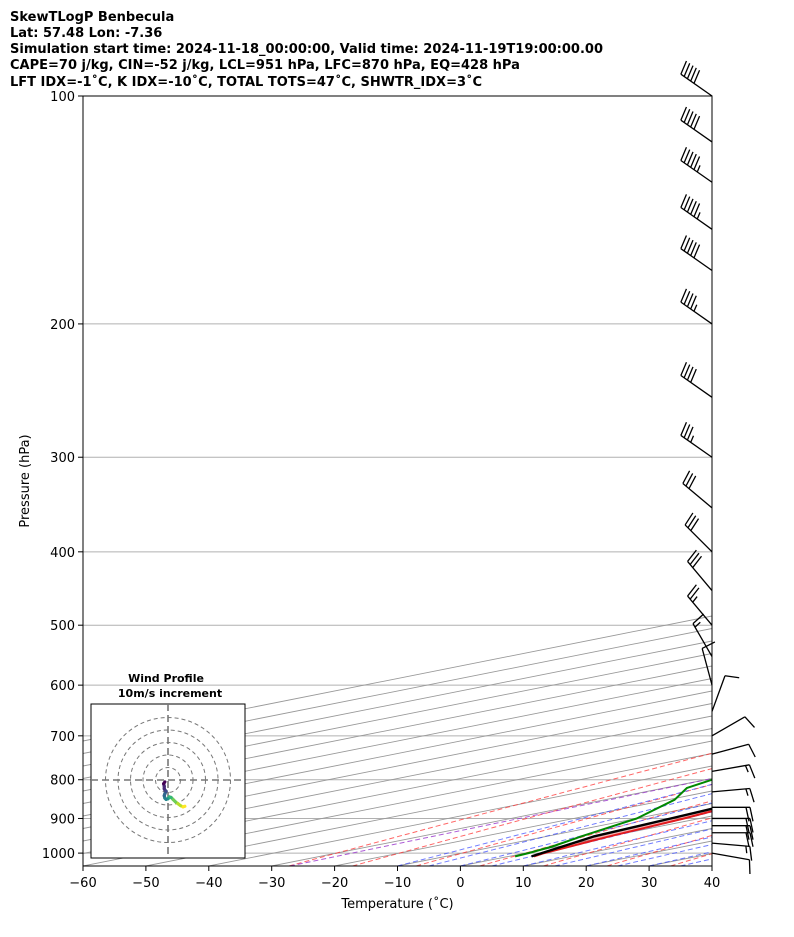 This screenshot has height=937, width=794. What do you see at coordinates (145, 883) in the screenshot?
I see `x-tick-label: −50` at bounding box center [145, 883].